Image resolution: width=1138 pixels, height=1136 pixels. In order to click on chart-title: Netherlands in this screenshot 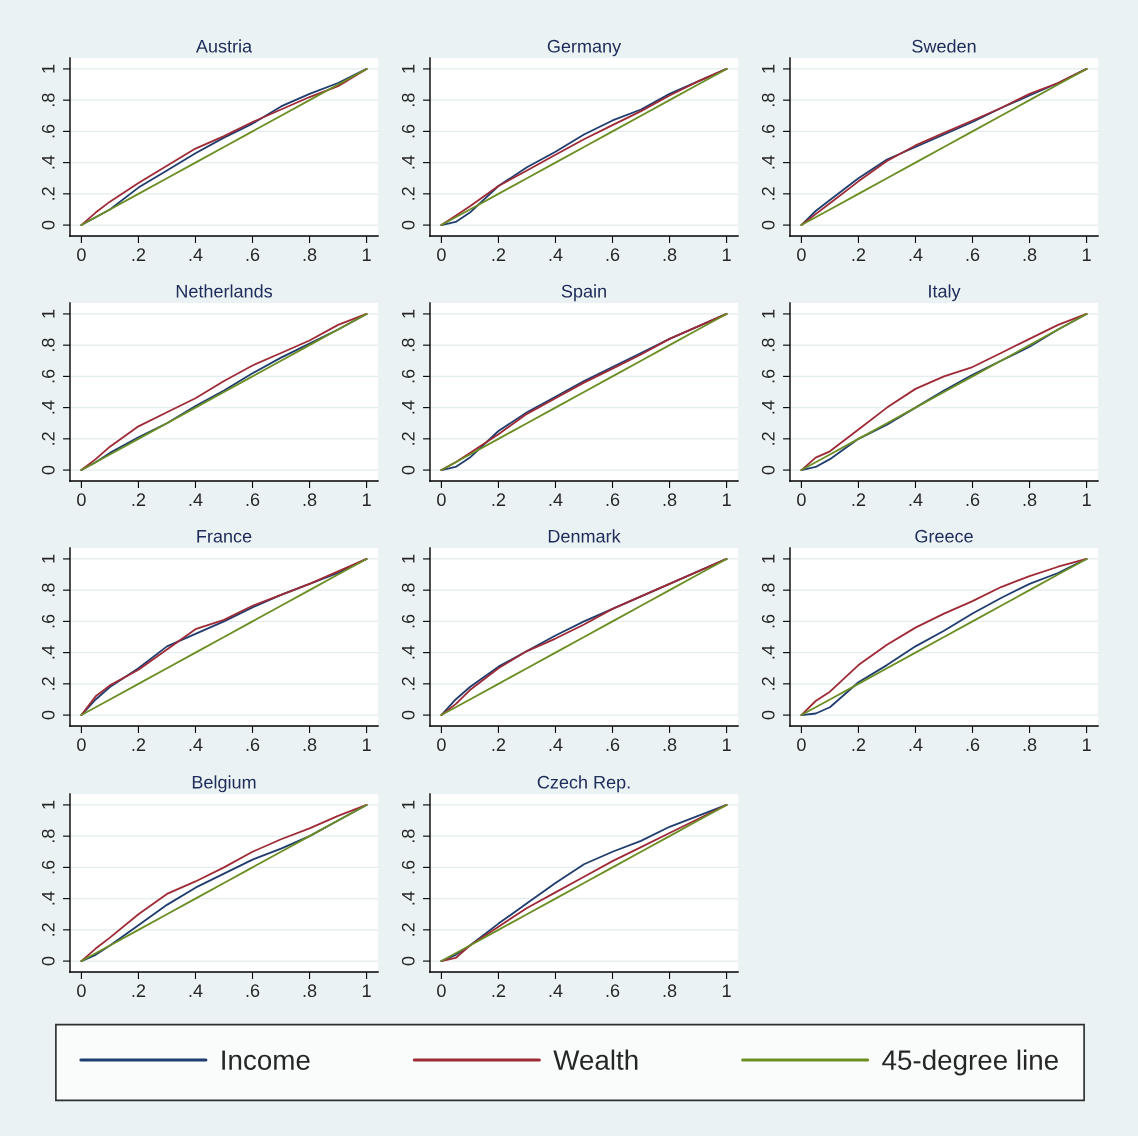, I will do `click(224, 291)`.